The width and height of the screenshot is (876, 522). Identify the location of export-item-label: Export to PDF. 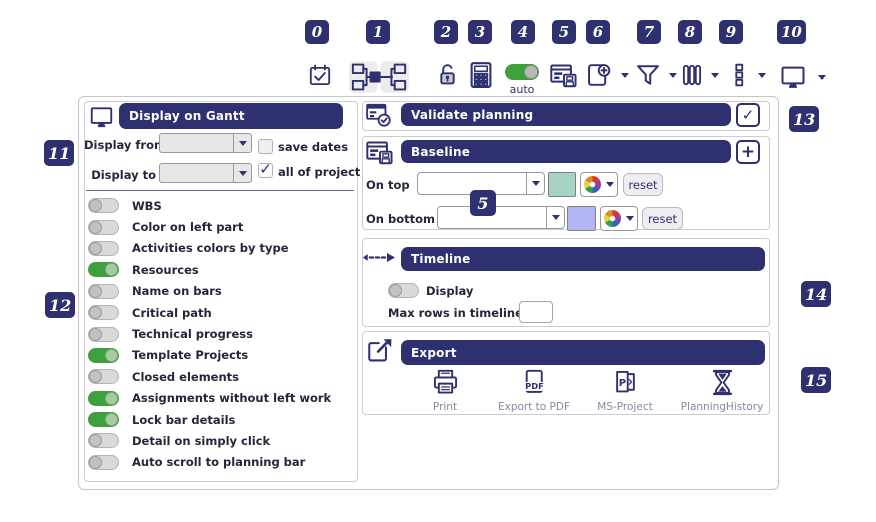
(534, 407).